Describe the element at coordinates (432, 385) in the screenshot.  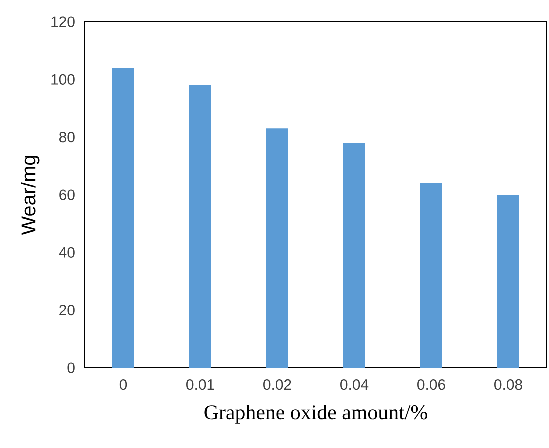
I see `x-tick-label: 0.06` at that location.